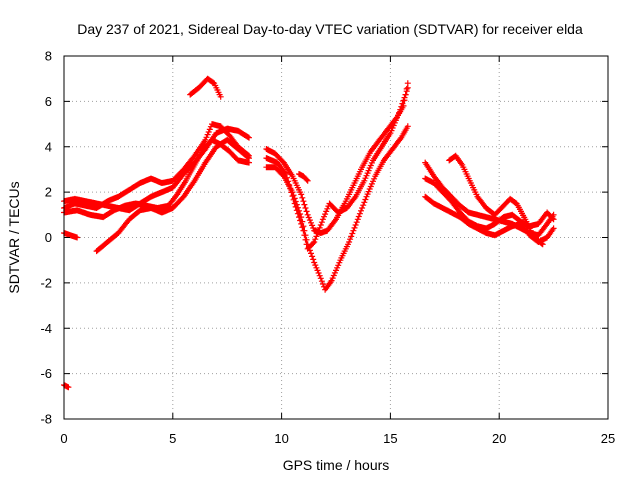  Describe the element at coordinates (48, 192) in the screenshot. I see `y-tick-label: 2` at that location.